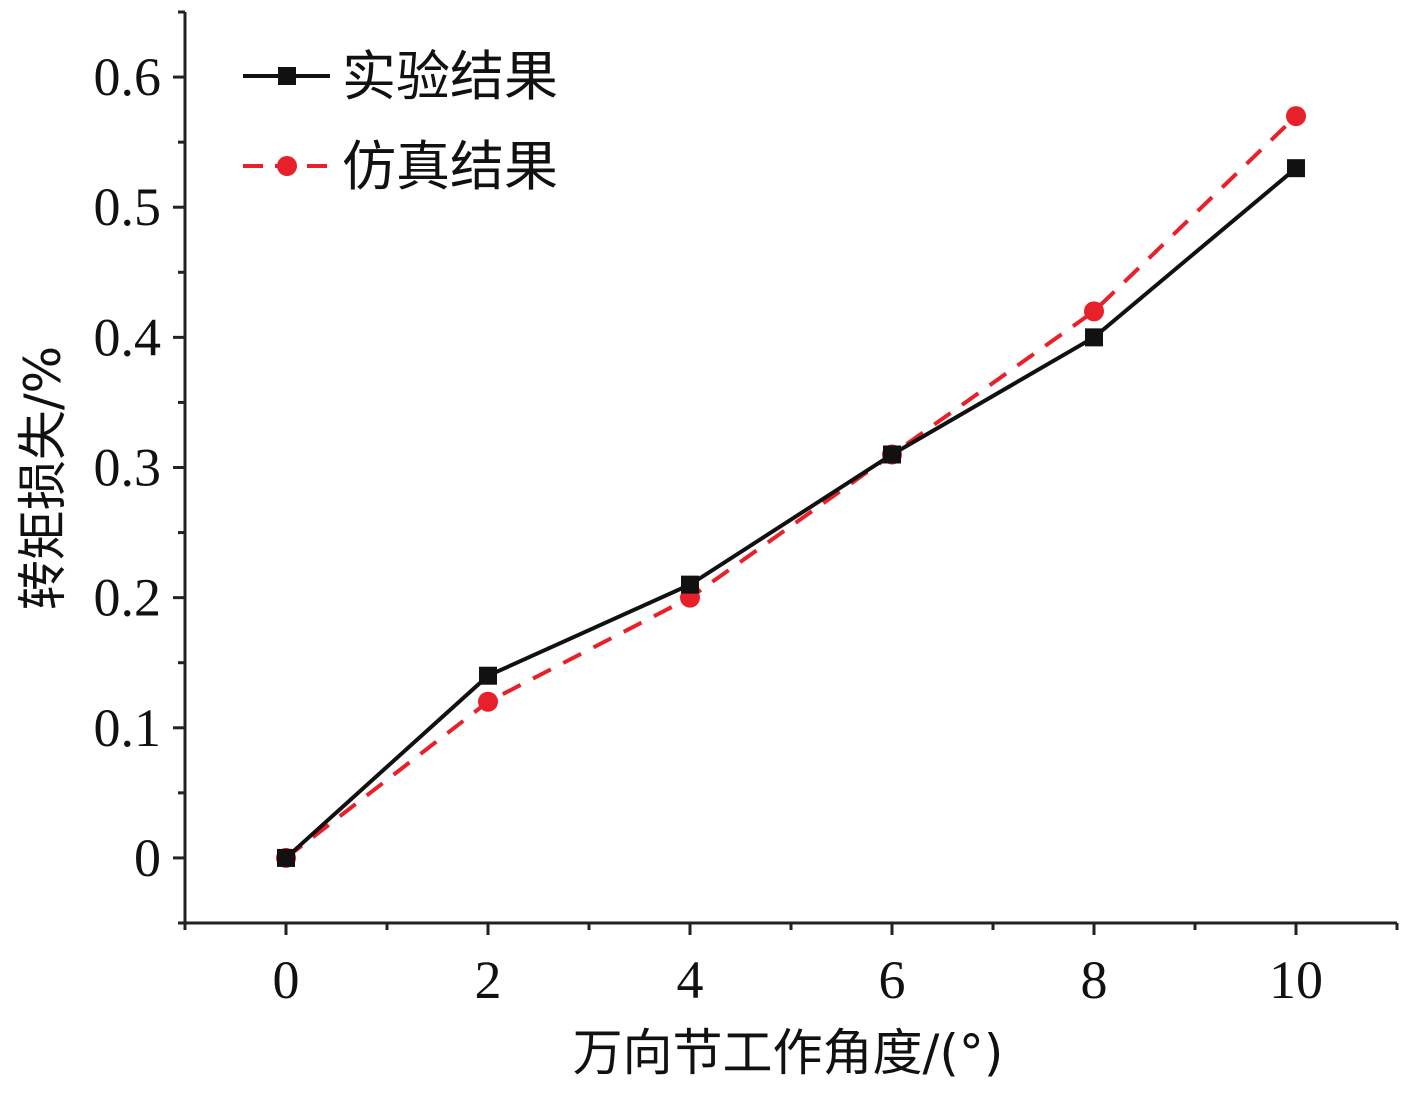  Describe the element at coordinates (286, 980) in the screenshot. I see `x-tick-label: 0` at that location.